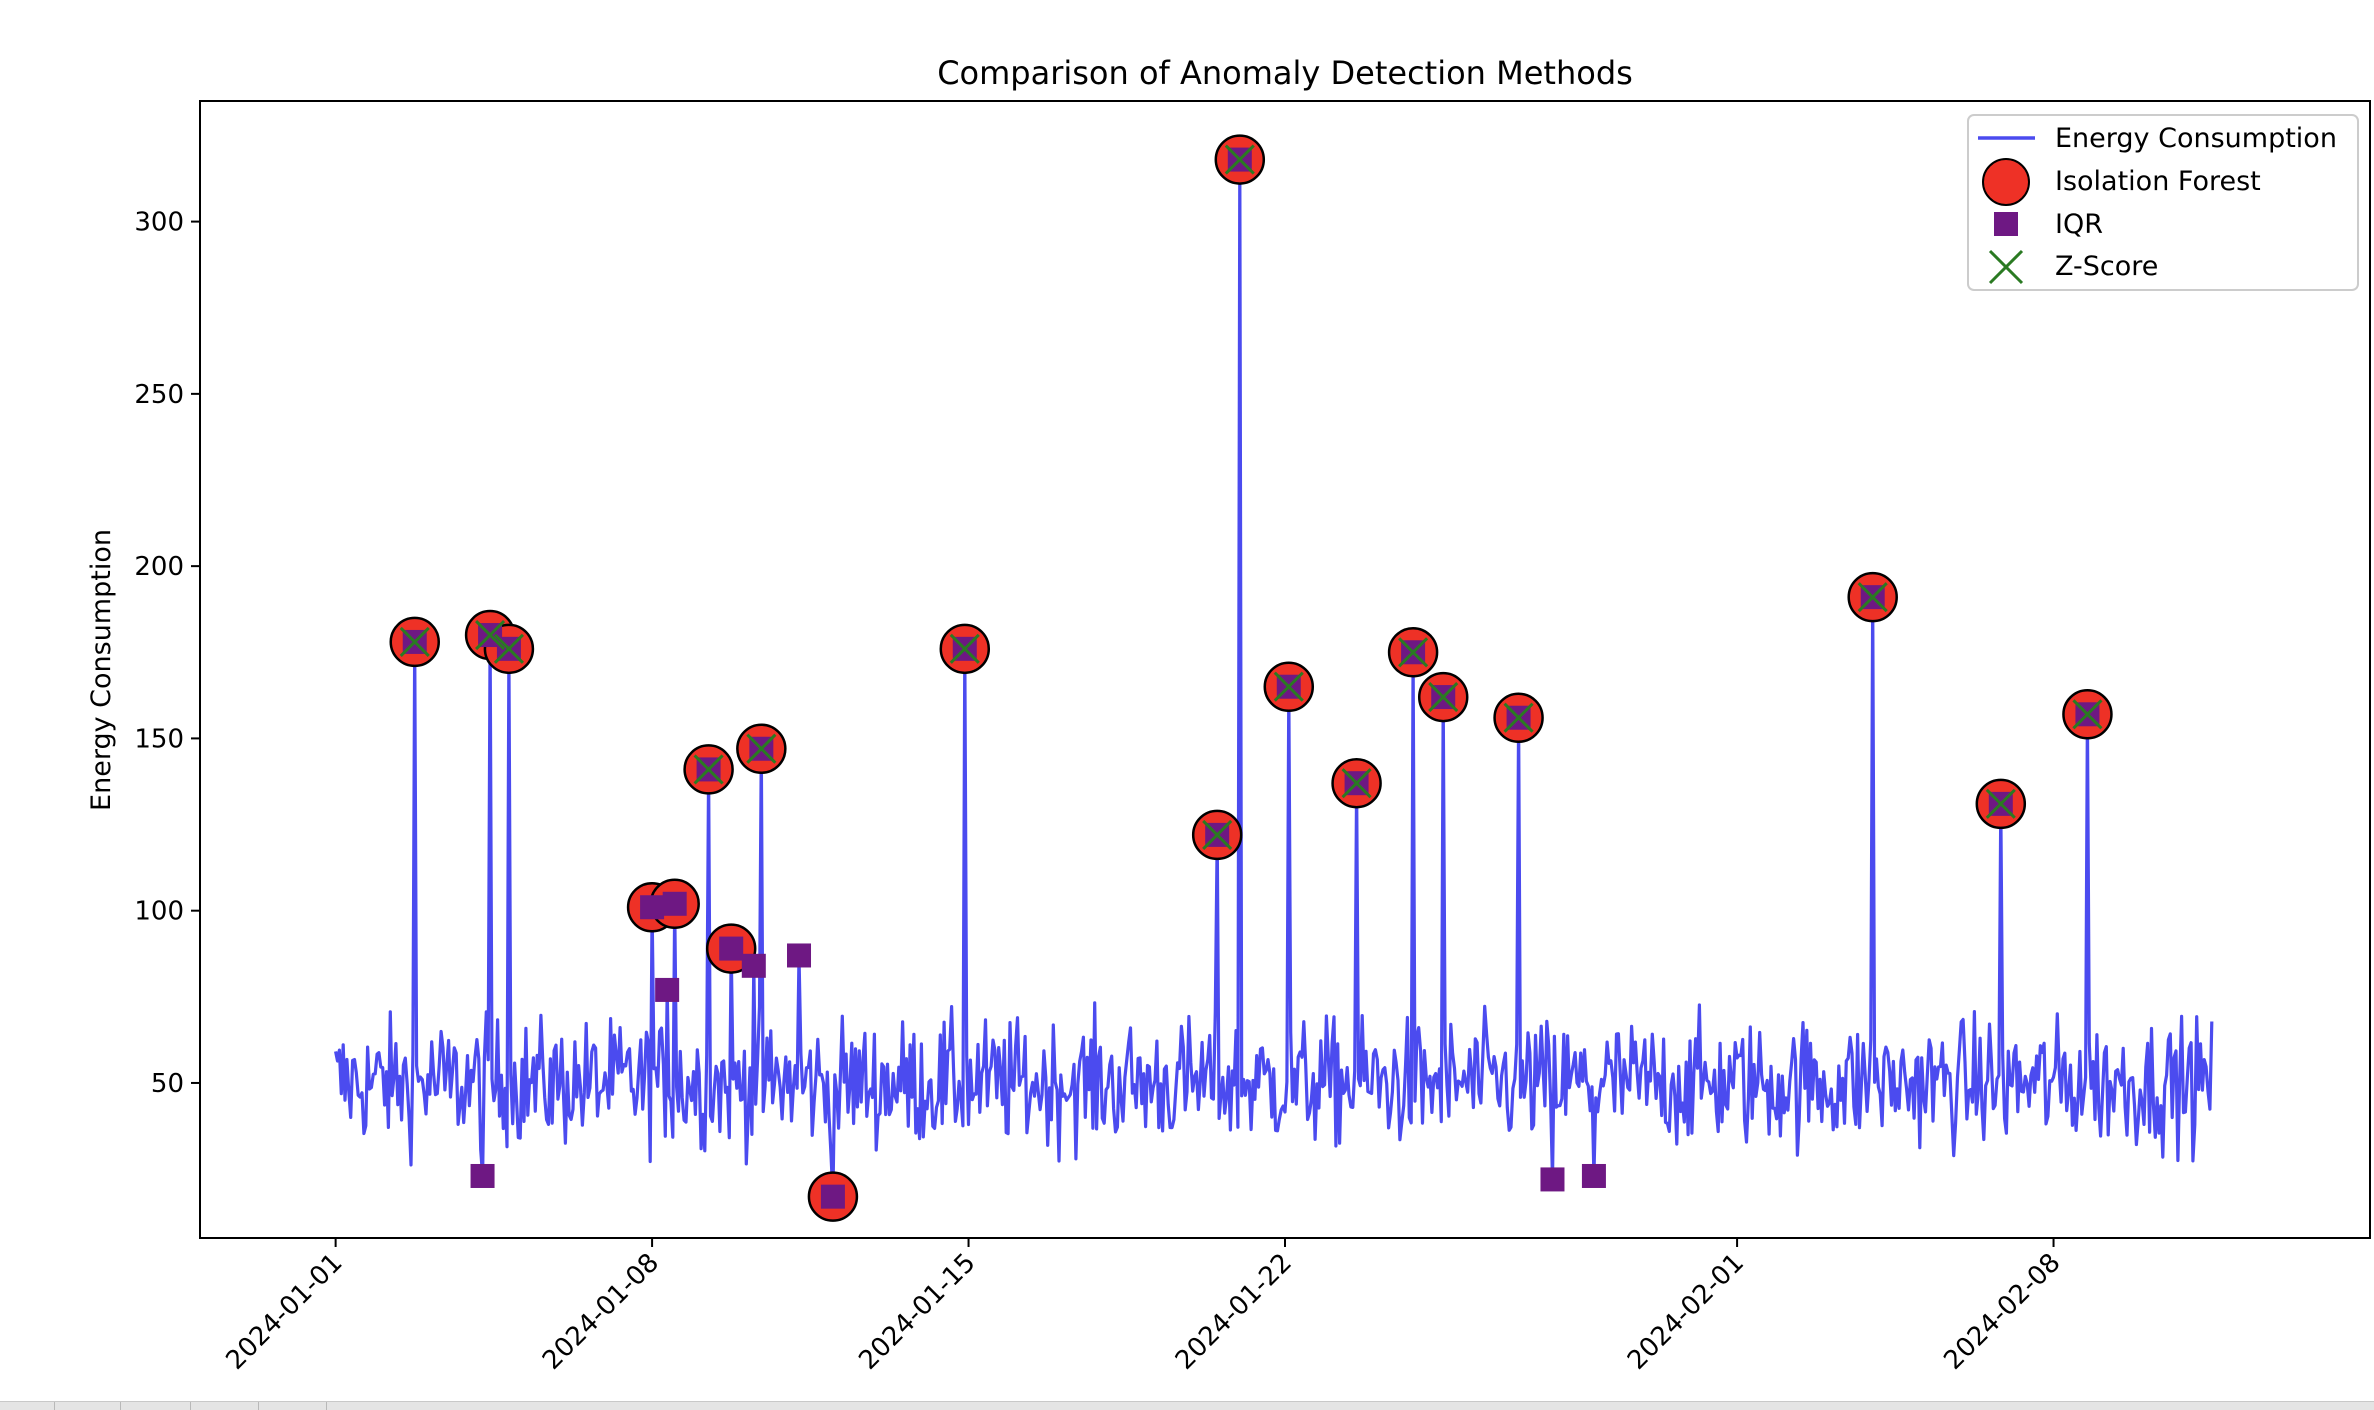 The height and width of the screenshot is (1410, 2374). I want to click on legend-isolation-forest-swatch, so click(2006, 182).